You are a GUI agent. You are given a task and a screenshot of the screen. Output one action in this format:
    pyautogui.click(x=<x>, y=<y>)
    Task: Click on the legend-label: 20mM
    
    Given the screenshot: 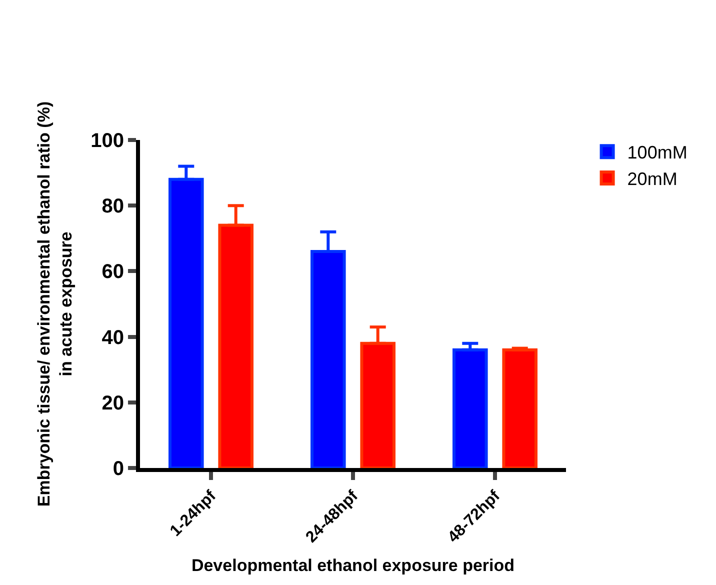 What is the action you would take?
    pyautogui.click(x=652, y=179)
    